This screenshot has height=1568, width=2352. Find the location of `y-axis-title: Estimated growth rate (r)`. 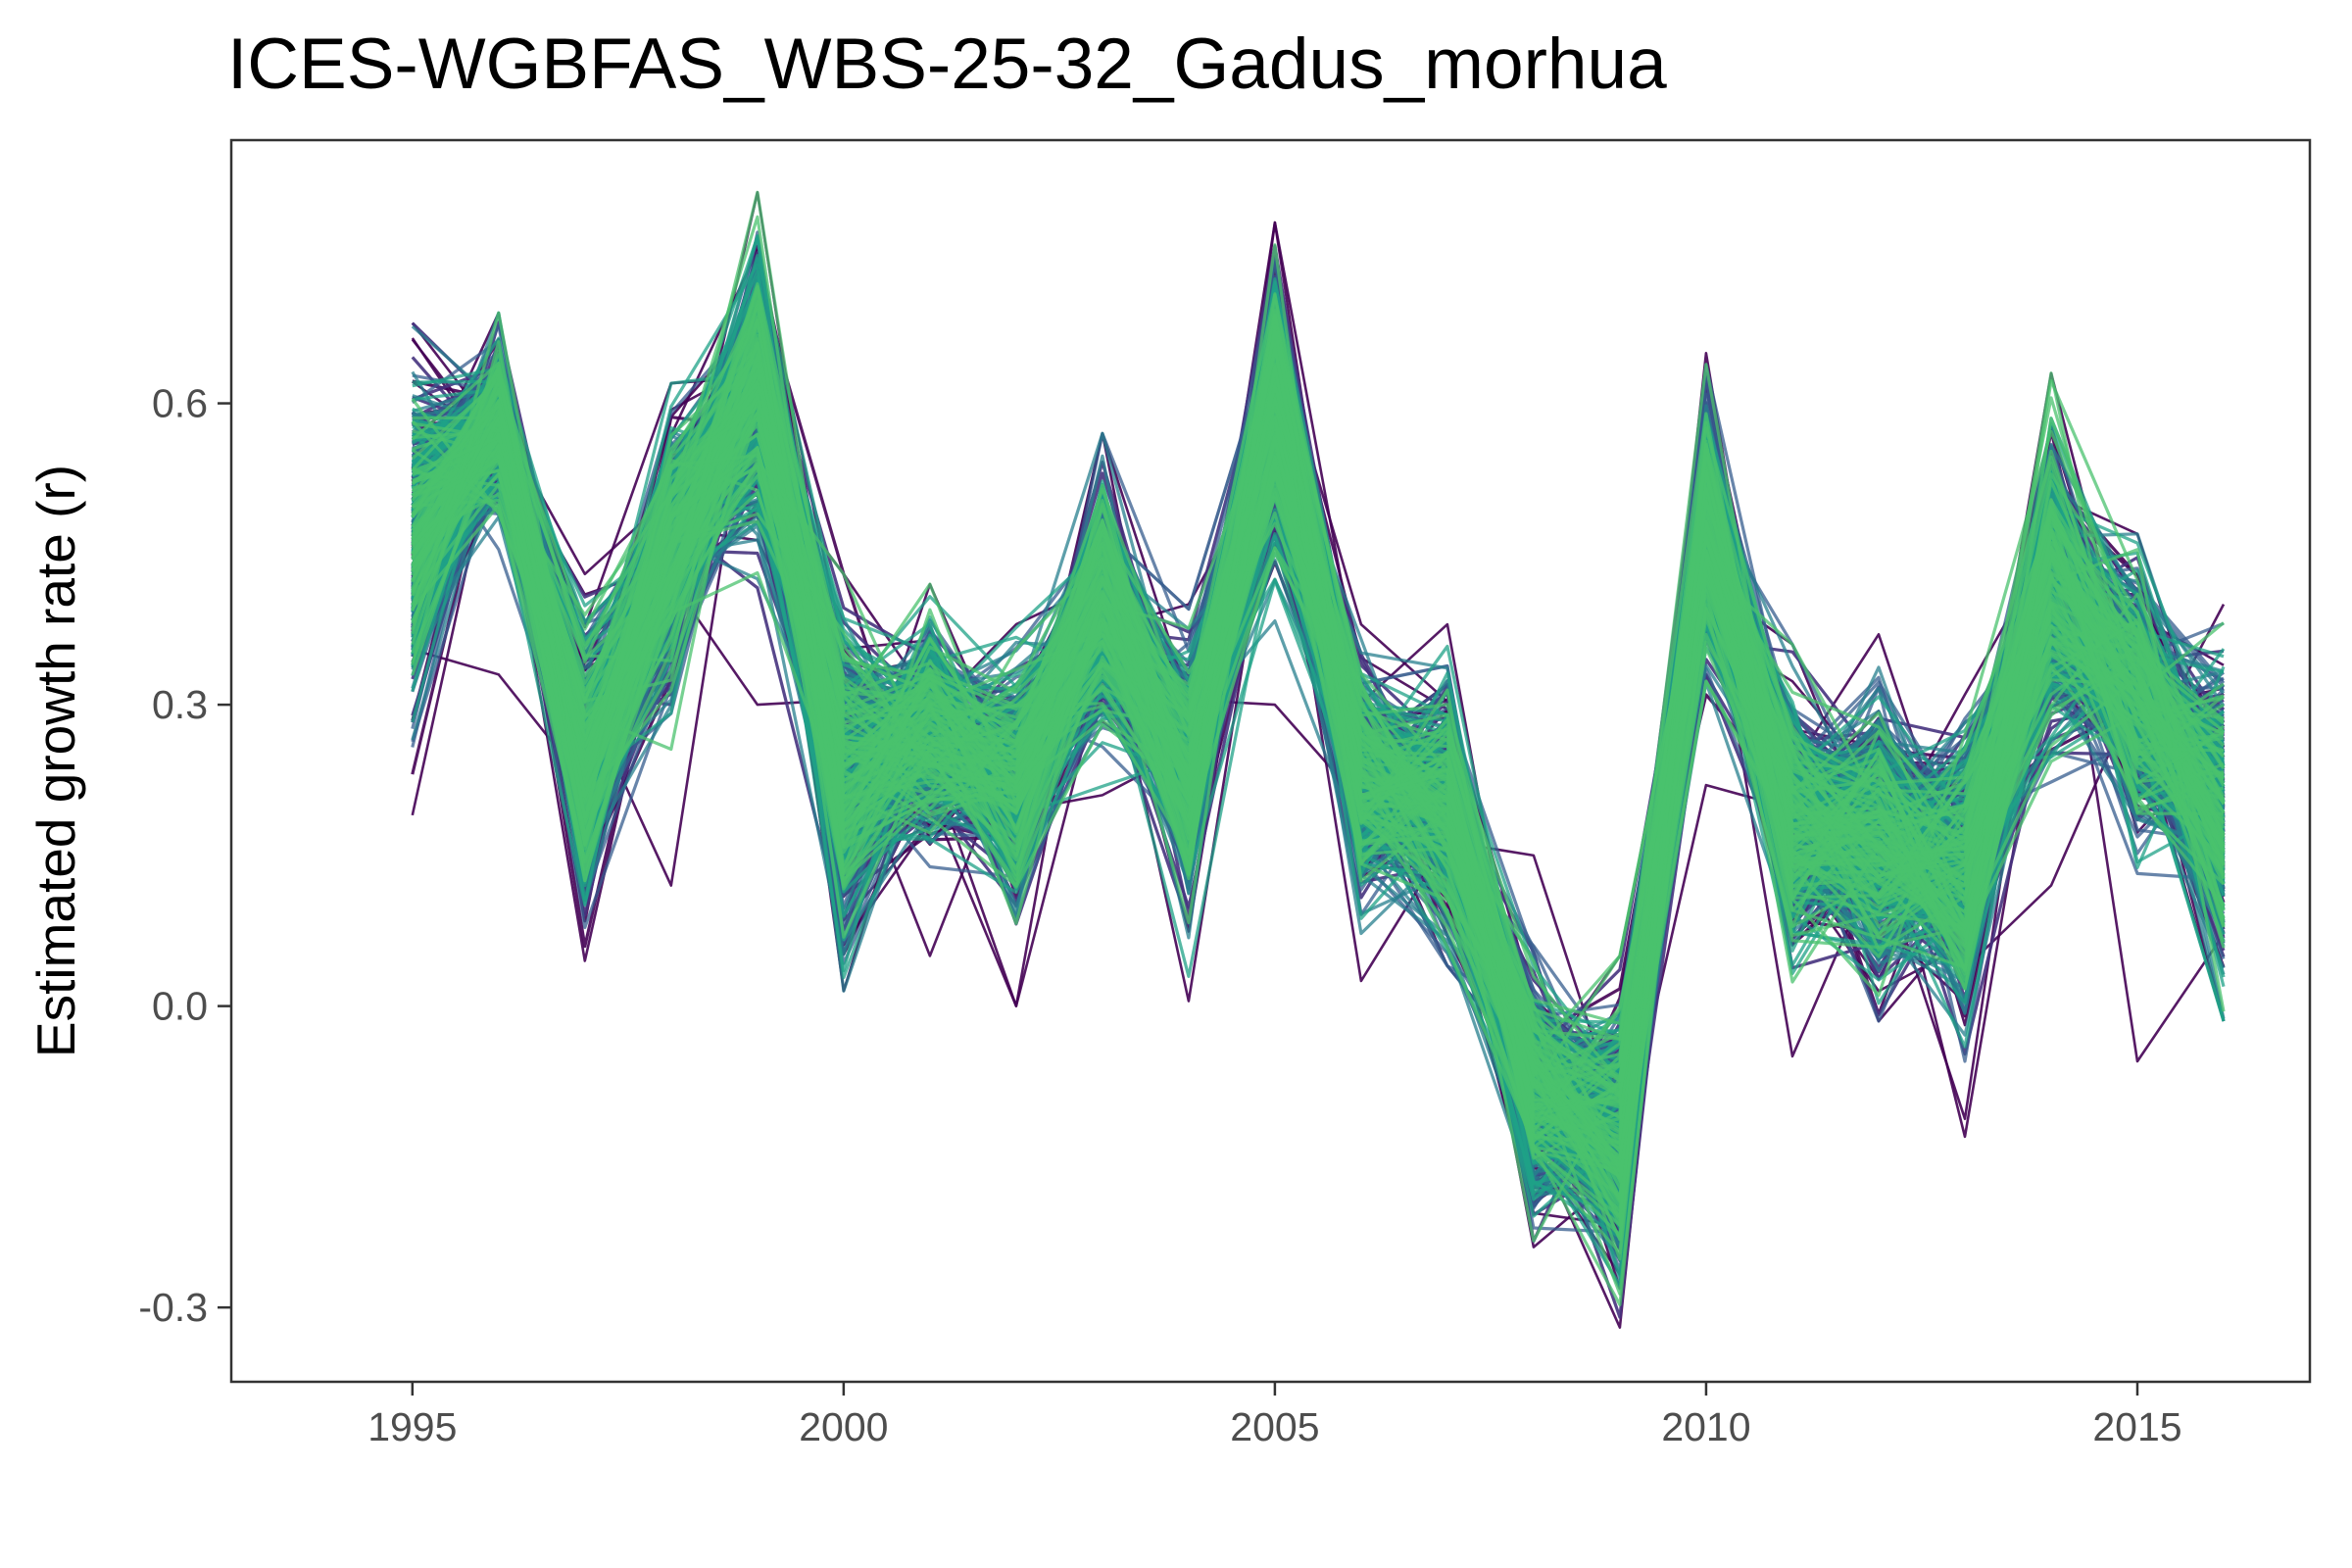

y-axis-title: Estimated growth rate (r) is located at coordinates (55, 761).